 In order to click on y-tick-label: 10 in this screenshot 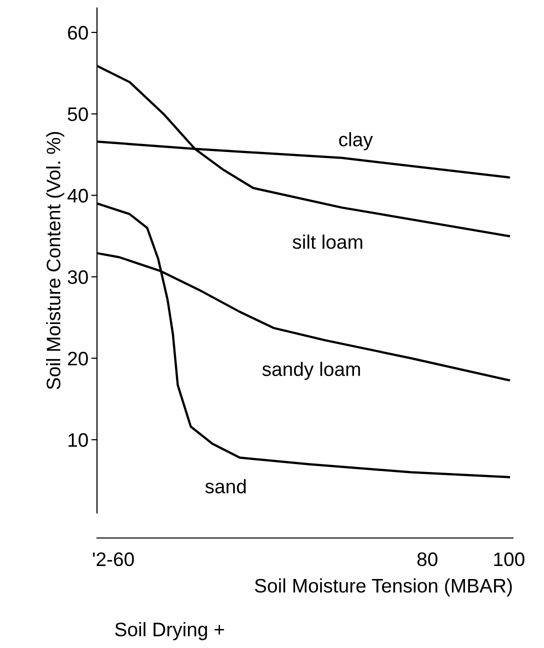, I will do `click(78, 440)`.